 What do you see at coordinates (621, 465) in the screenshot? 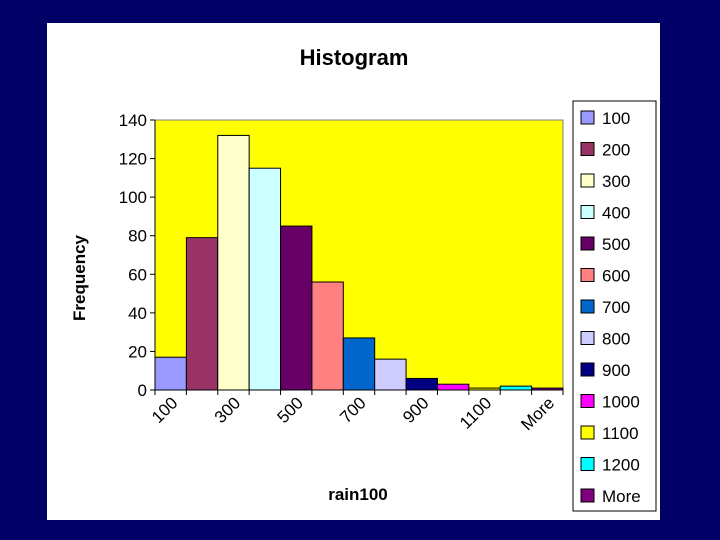
I see `legend-label-1200: 1200` at bounding box center [621, 465].